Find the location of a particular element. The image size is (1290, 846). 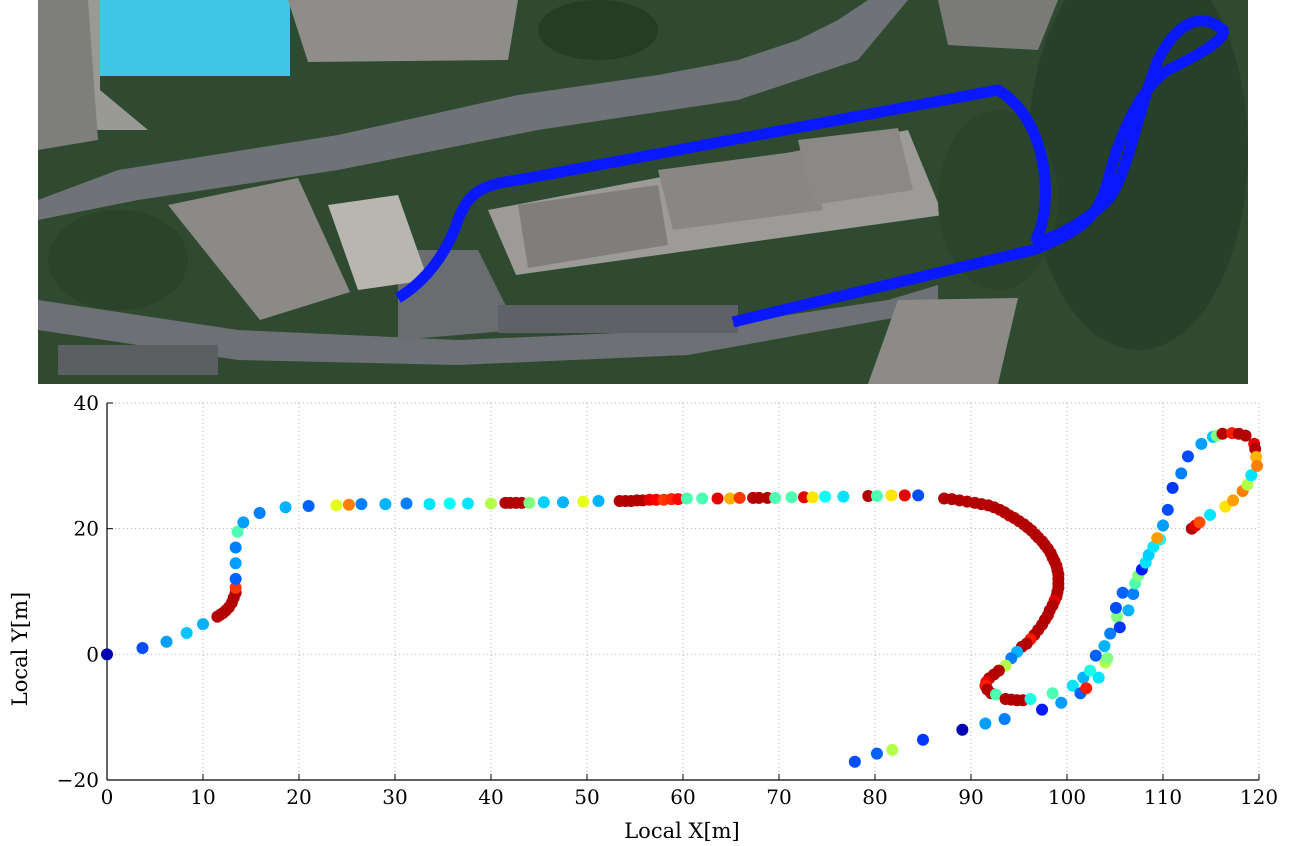

x-tick-label: 30 is located at coordinates (394, 797).